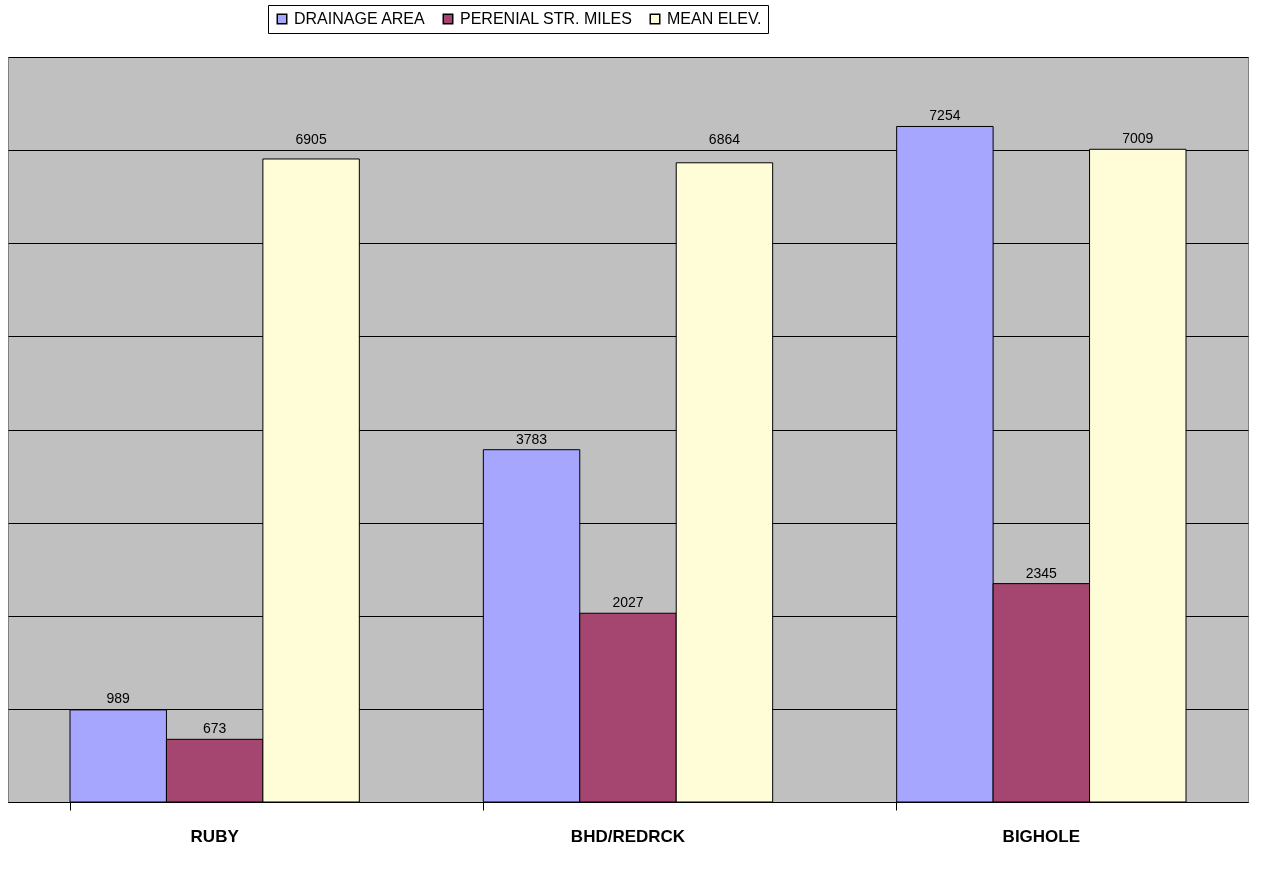 This screenshot has width=1282, height=892. What do you see at coordinates (546, 18) in the screenshot?
I see `legend-label: PERENIAL STR. MILES` at bounding box center [546, 18].